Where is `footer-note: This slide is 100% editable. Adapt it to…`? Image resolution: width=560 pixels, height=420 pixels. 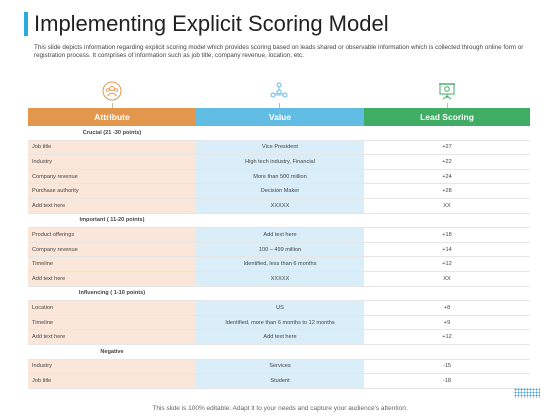 footer-note: This slide is 100% editable. Adapt it to… is located at coordinates (280, 408).